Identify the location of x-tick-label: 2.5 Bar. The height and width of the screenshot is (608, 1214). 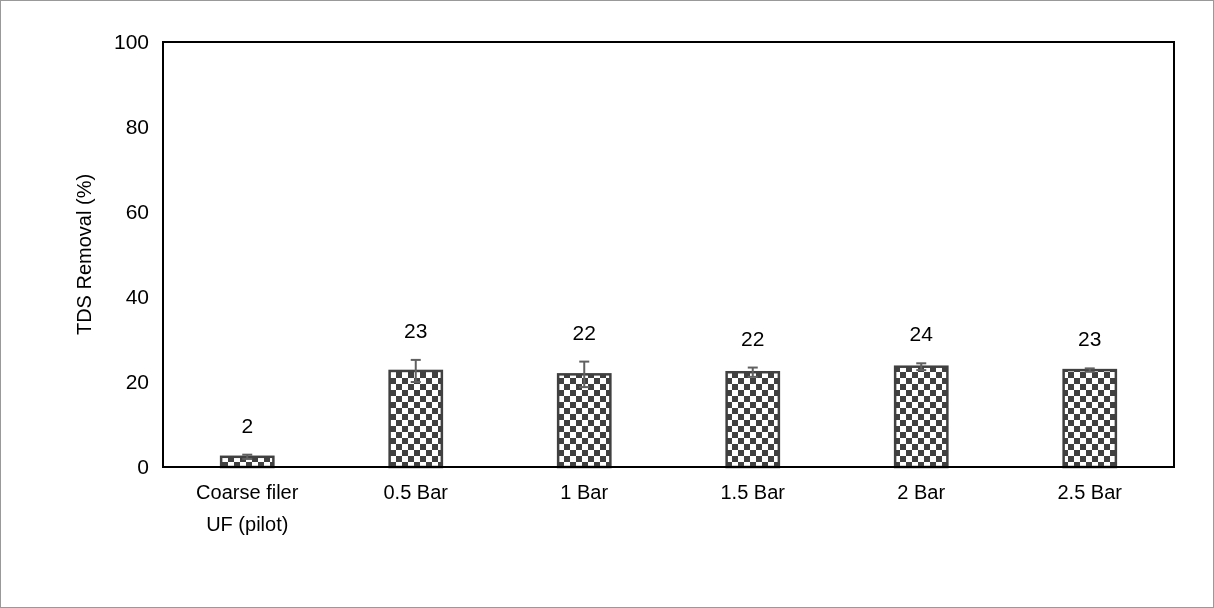
(1090, 492).